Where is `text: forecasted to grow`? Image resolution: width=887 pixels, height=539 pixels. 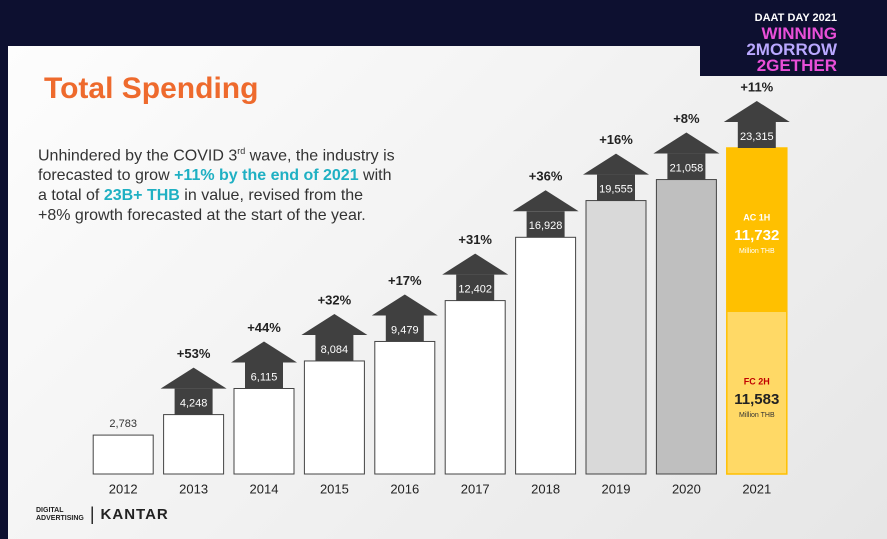 text: forecasted to grow is located at coordinates (106, 176).